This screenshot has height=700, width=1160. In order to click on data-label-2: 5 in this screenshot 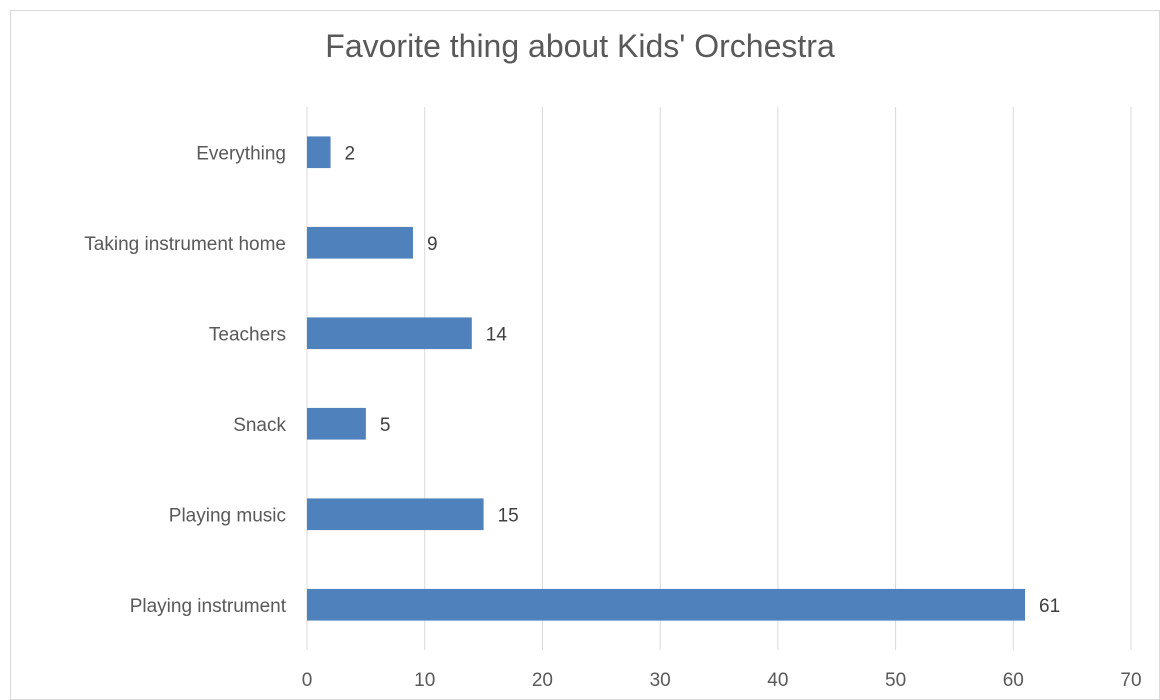, I will do `click(385, 425)`.